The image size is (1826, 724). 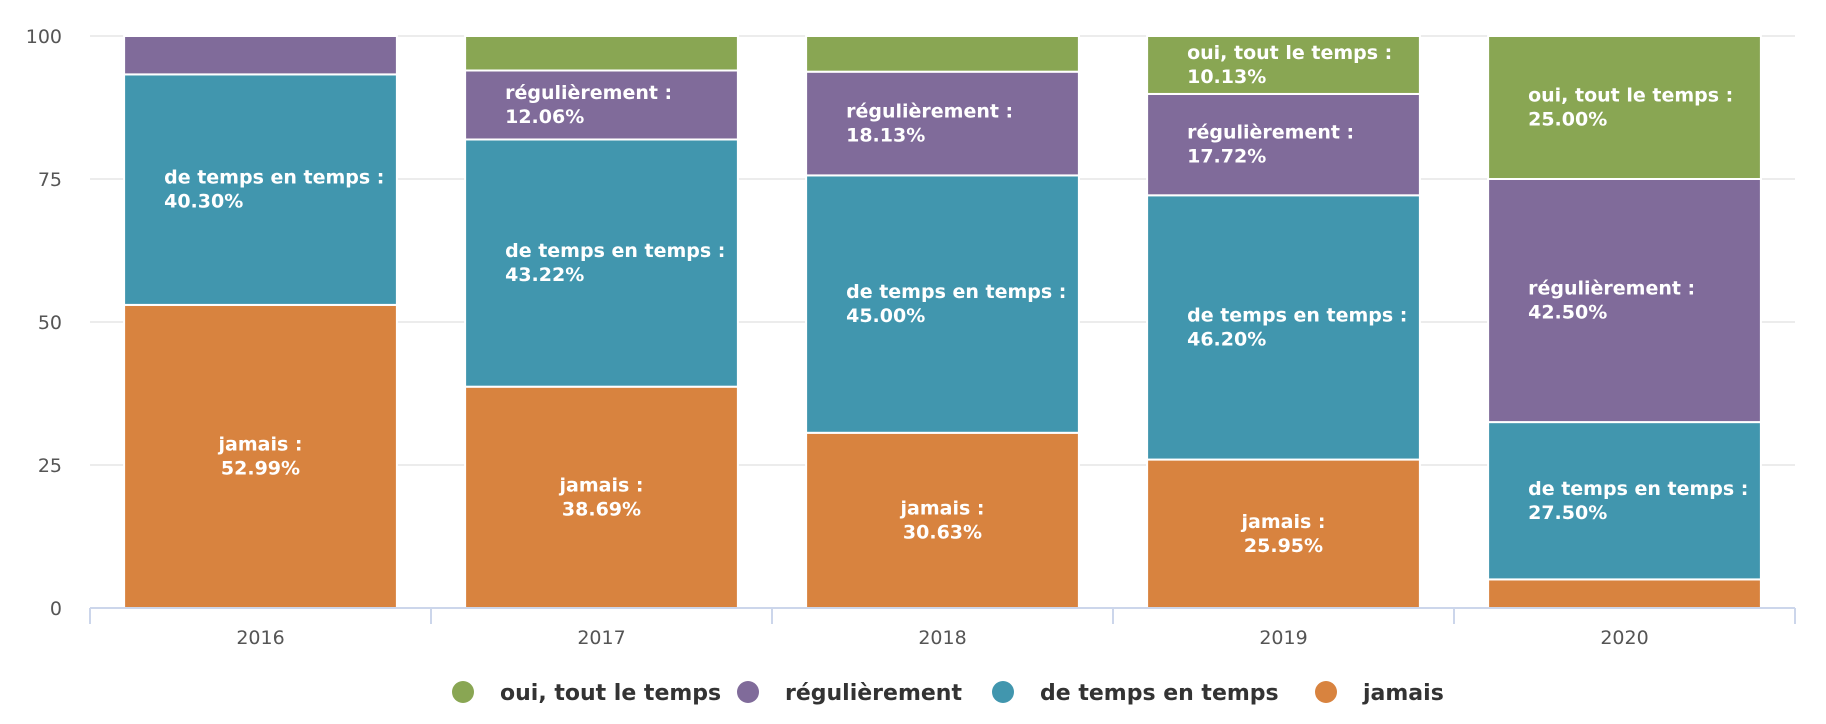 I want to click on data-label: oui, tout le temps :10.13%, so click(x=1289, y=65).